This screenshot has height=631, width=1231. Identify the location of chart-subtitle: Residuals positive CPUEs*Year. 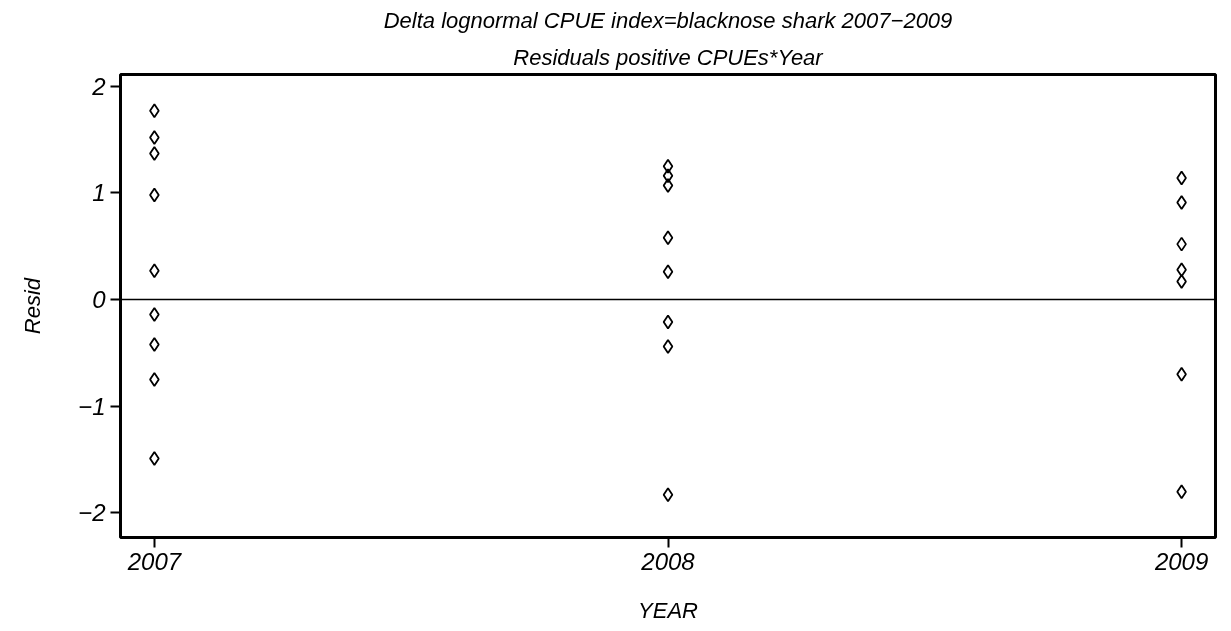
(669, 57).